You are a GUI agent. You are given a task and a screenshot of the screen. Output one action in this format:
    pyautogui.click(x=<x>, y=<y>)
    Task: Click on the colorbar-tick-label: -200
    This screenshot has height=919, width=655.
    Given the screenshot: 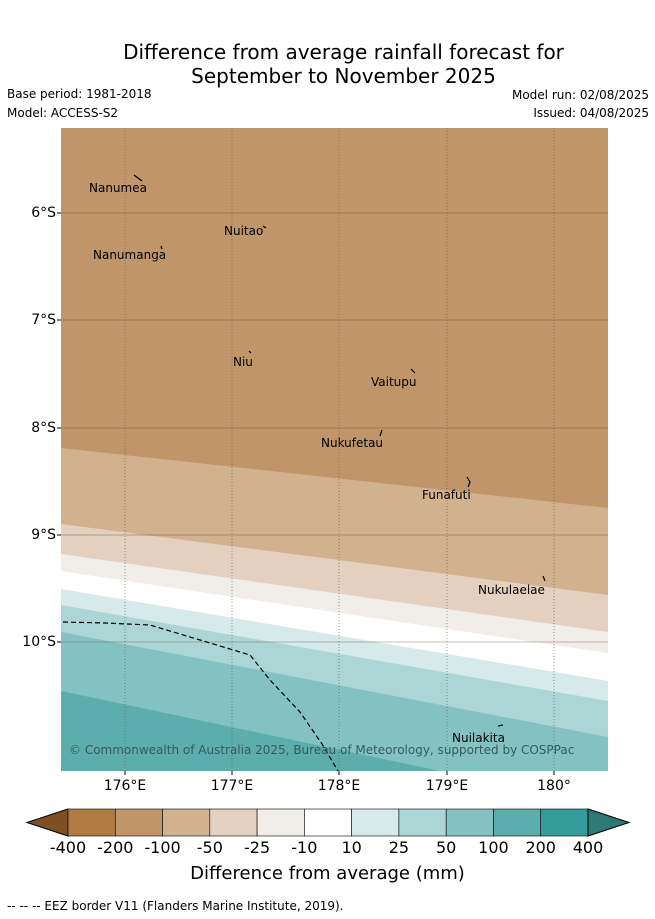 What is the action you would take?
    pyautogui.click(x=115, y=847)
    